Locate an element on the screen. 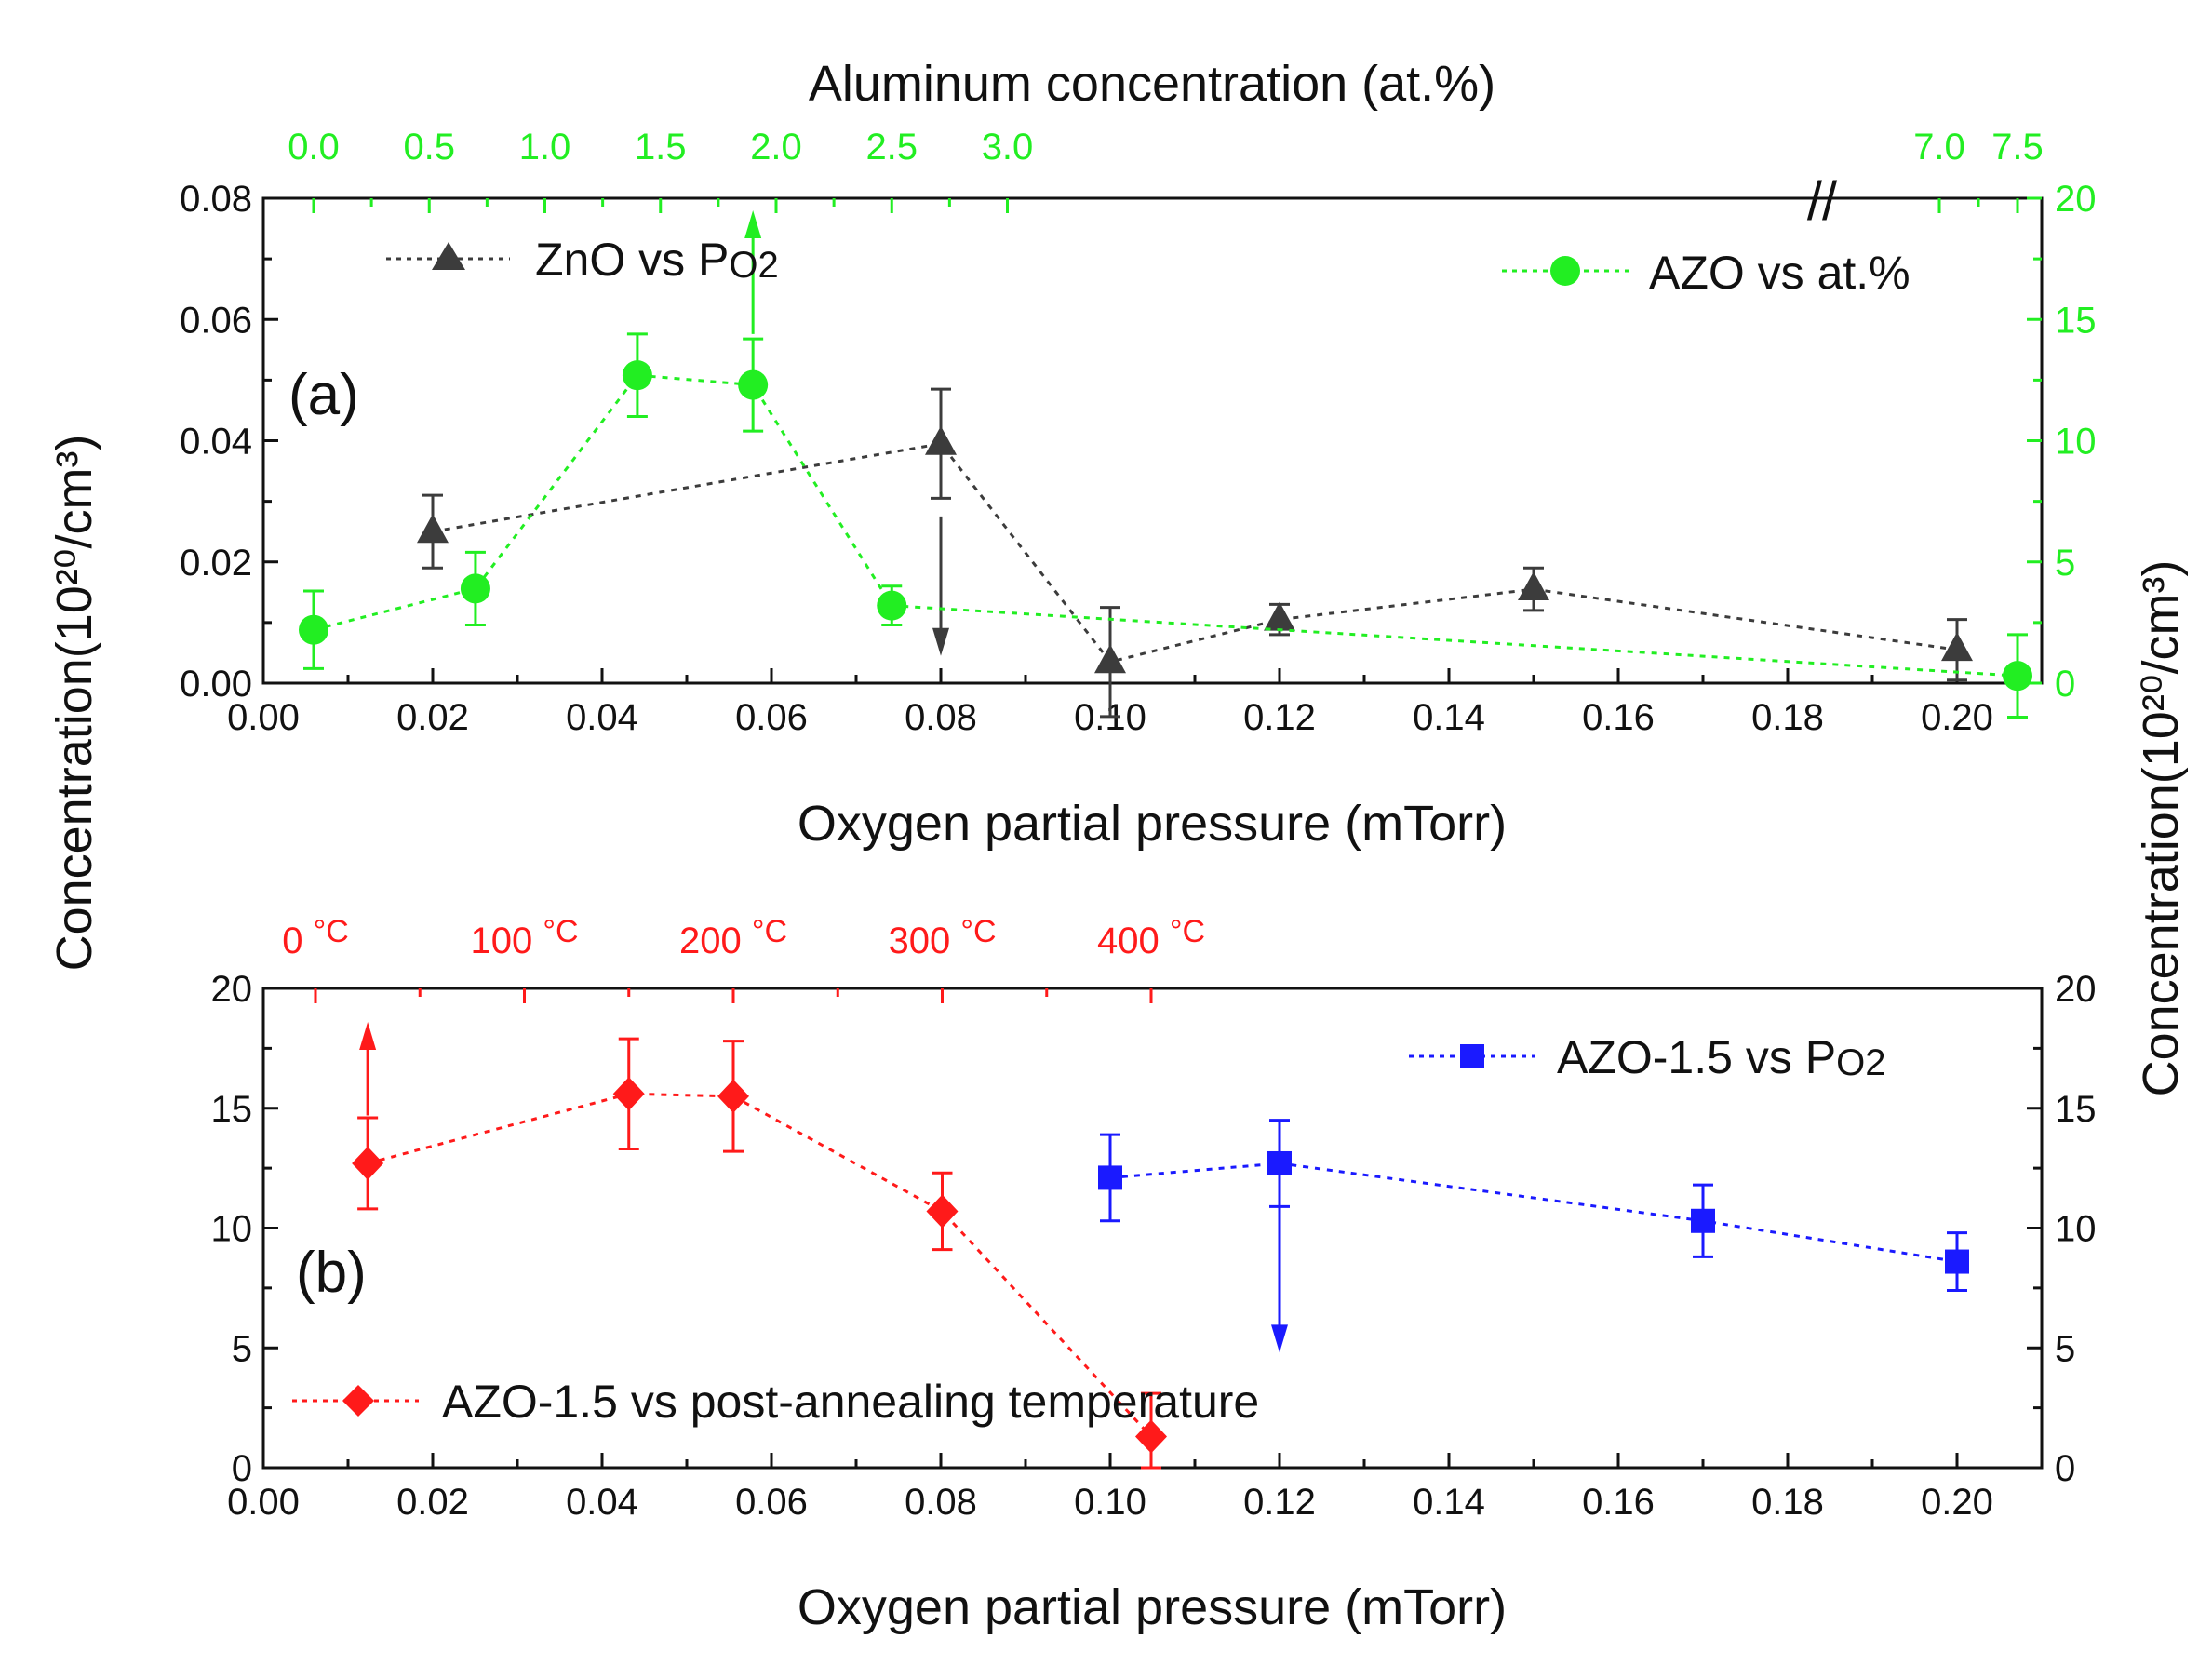  a-top-tick-label: 2.0 is located at coordinates (776, 147).